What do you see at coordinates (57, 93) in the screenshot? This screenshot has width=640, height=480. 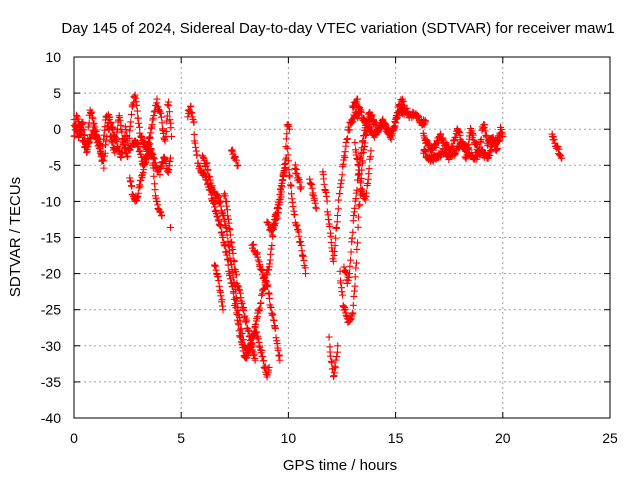 I see `y-tick-label: 5` at bounding box center [57, 93].